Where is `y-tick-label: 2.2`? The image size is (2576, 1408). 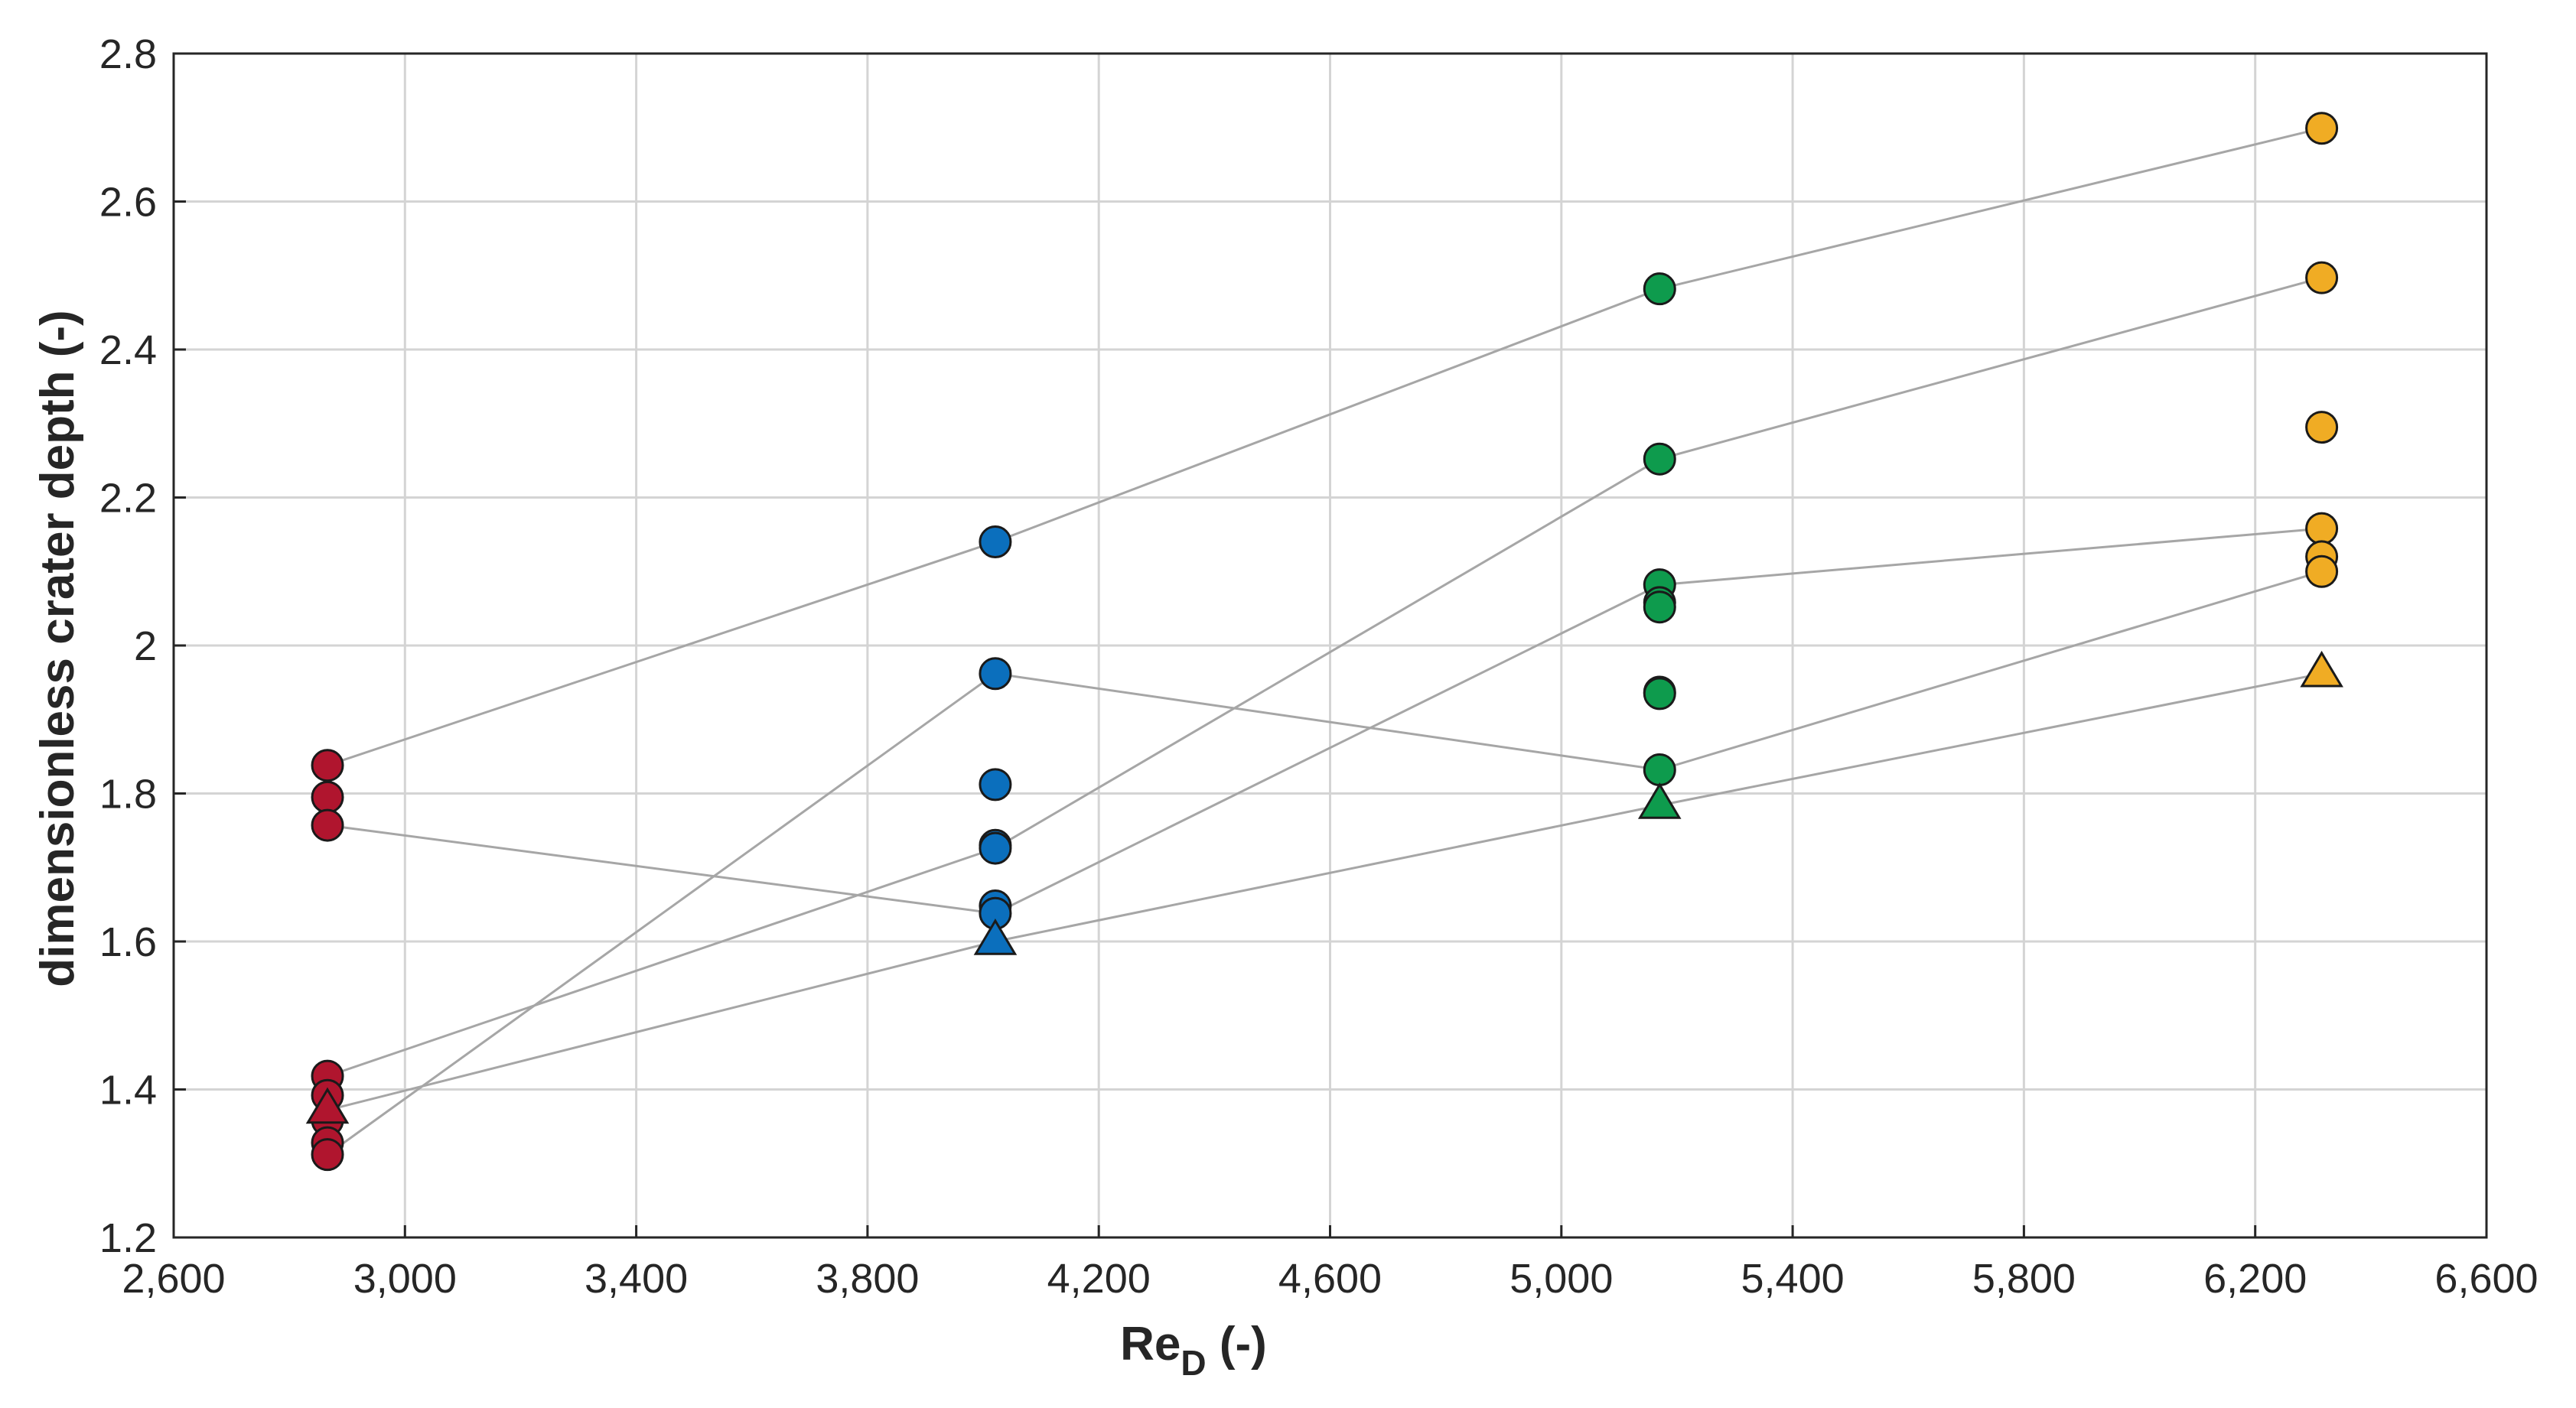 y-tick-label: 2.2 is located at coordinates (128, 499).